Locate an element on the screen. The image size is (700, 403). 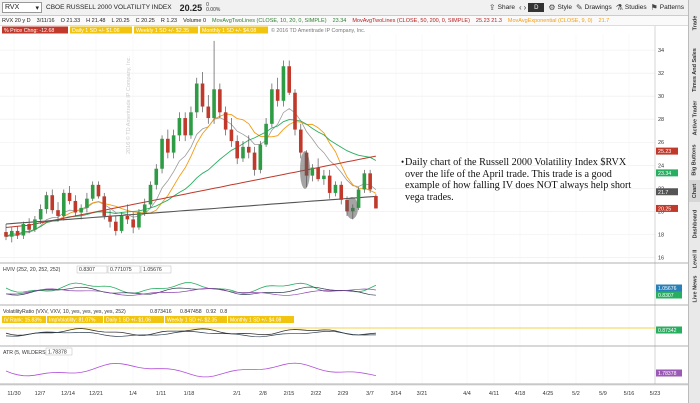
sidebar-tab-active-trader: Active Trader is located at coordinates (695, 118).